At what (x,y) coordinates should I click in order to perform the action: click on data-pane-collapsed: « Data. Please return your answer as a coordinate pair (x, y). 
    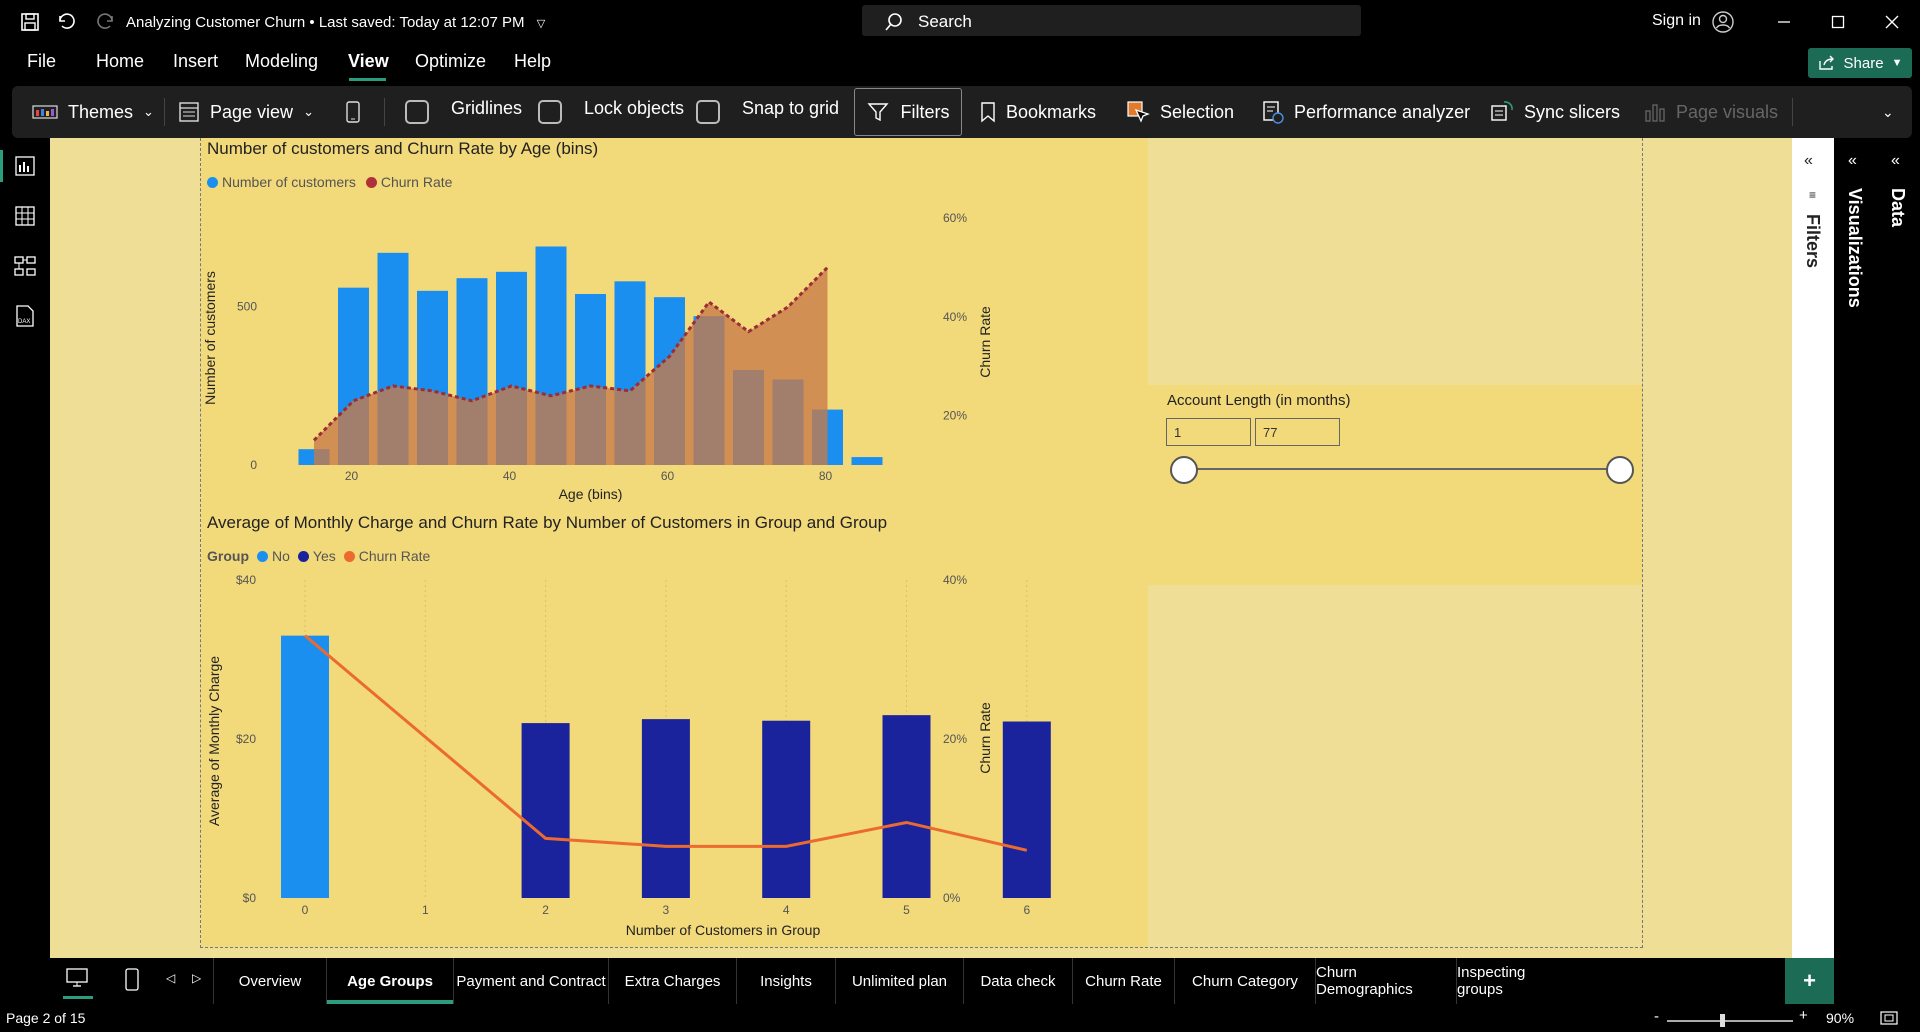
    Looking at the image, I should click on (1898, 548).